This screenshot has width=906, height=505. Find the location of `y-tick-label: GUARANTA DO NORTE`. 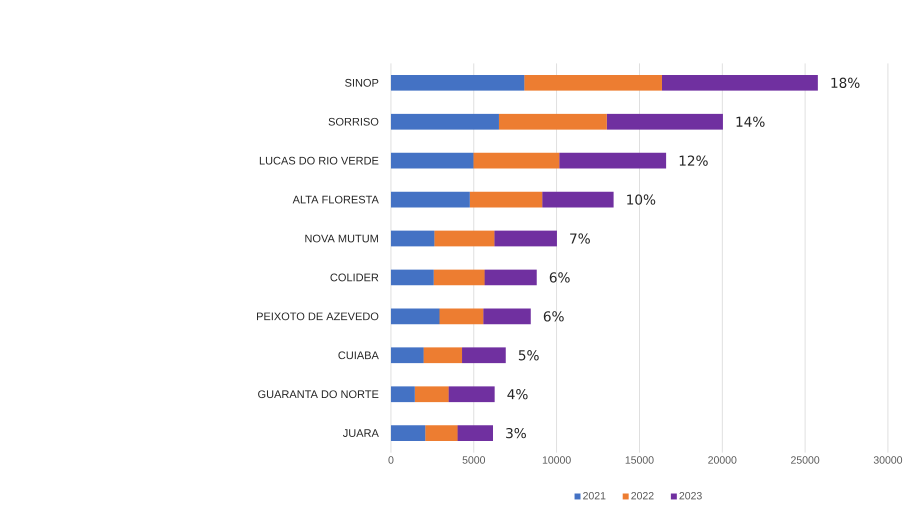

y-tick-label: GUARANTA DO NORTE is located at coordinates (318, 394).